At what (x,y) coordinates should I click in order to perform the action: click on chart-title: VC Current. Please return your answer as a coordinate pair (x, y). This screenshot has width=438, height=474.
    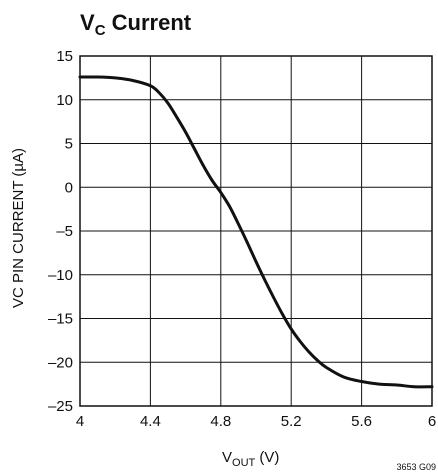
    Looking at the image, I should click on (136, 24).